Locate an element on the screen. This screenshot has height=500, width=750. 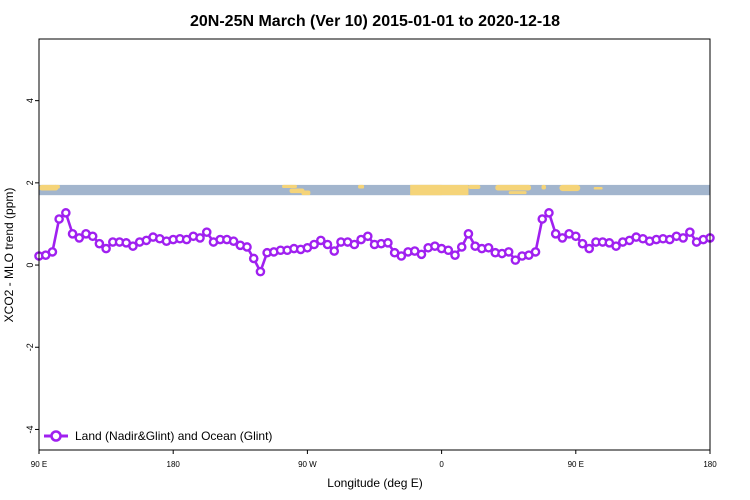
legend: Land (Nadir&Glint) and Ocean (Glint) is located at coordinates (158, 436).